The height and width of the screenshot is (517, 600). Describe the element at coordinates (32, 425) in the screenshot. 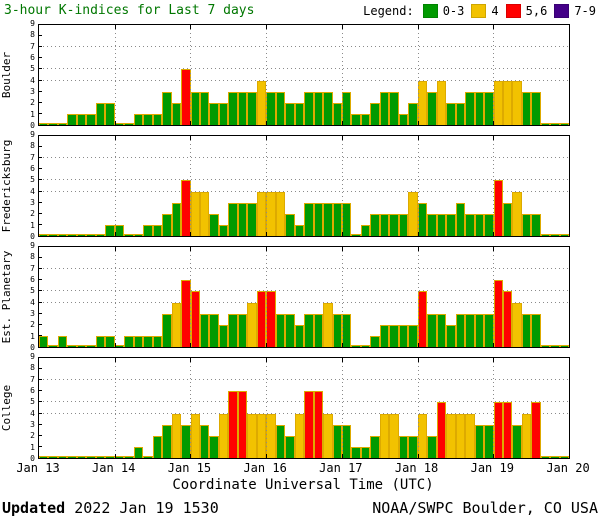

I see `y-tick-label: 3` at that location.